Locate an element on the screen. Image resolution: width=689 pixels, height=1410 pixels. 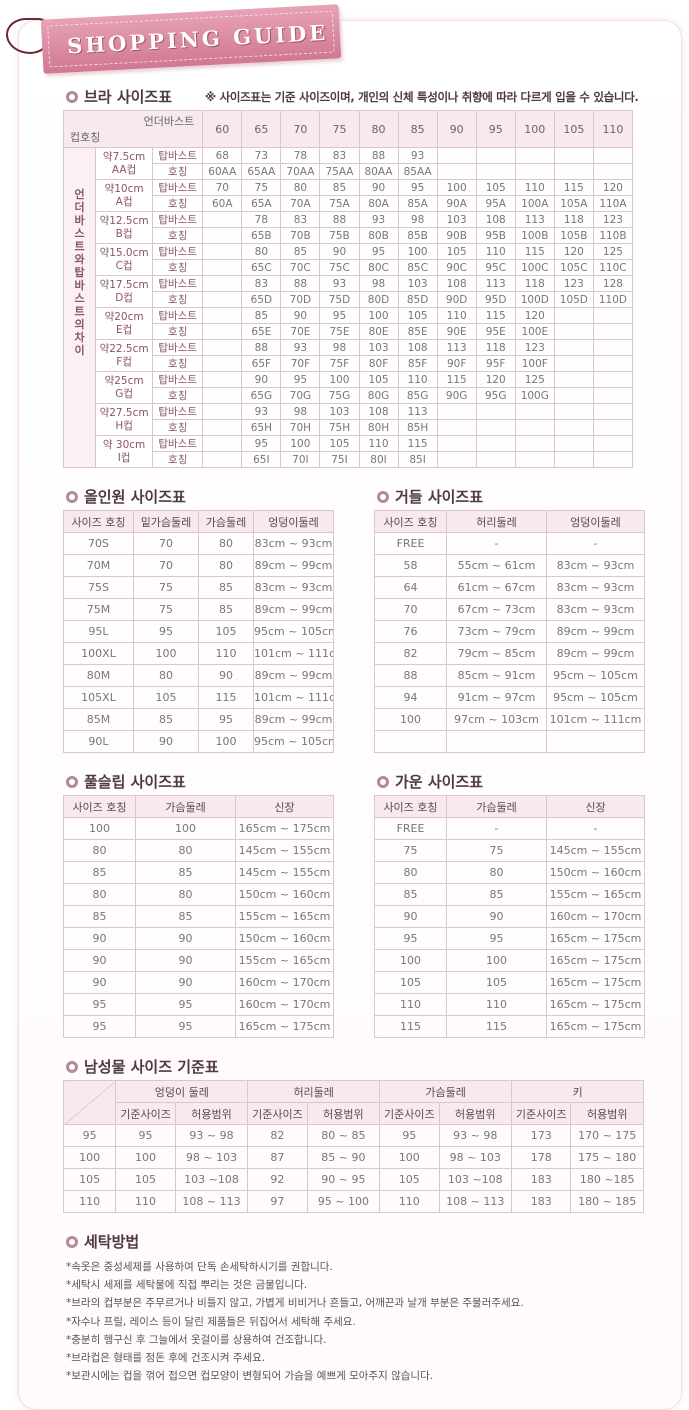
table-cell: 95L is located at coordinates (98, 631).